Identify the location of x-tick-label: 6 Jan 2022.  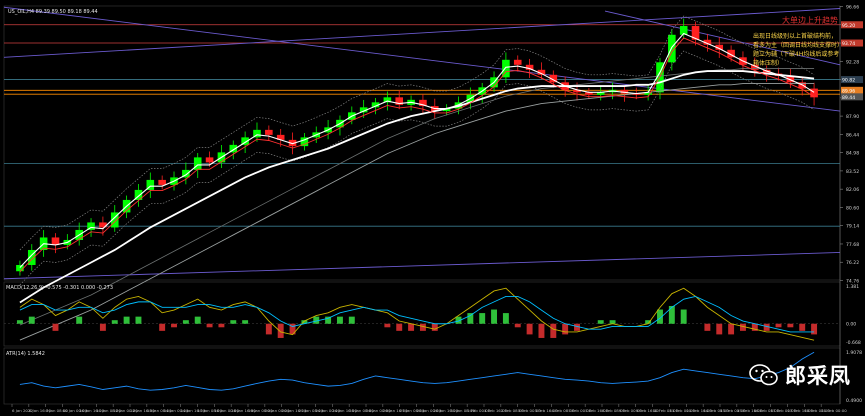
(22, 410).